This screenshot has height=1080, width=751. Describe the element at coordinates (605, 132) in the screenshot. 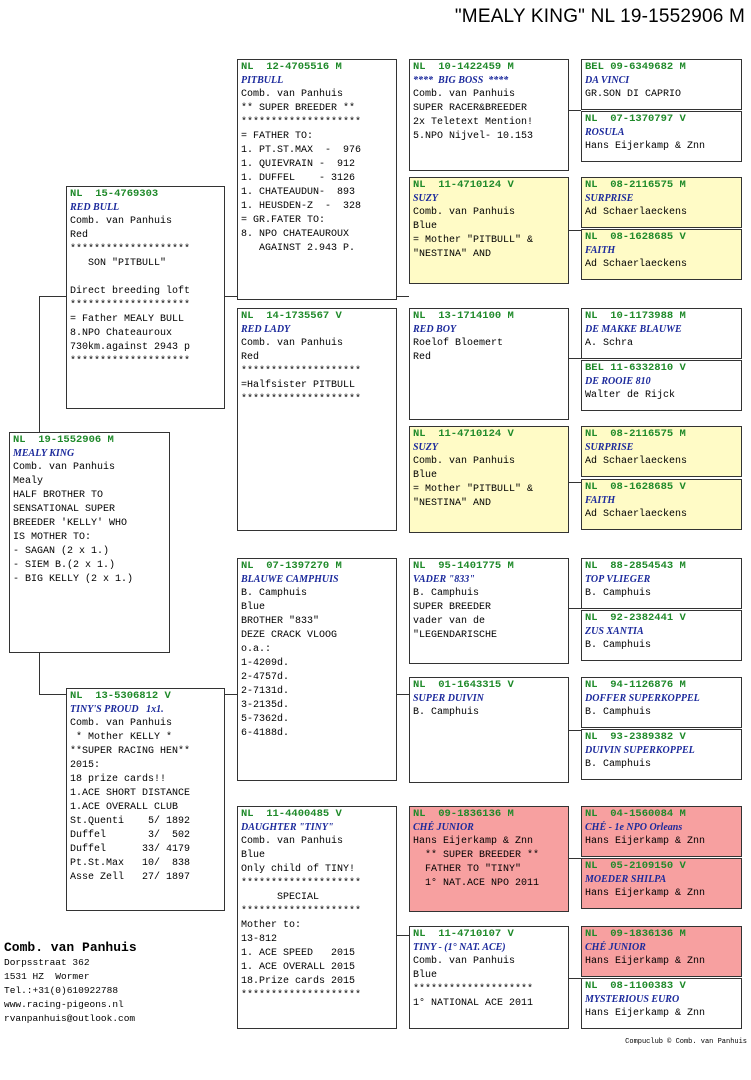

I see `pigeon-name: ROSULA` at that location.